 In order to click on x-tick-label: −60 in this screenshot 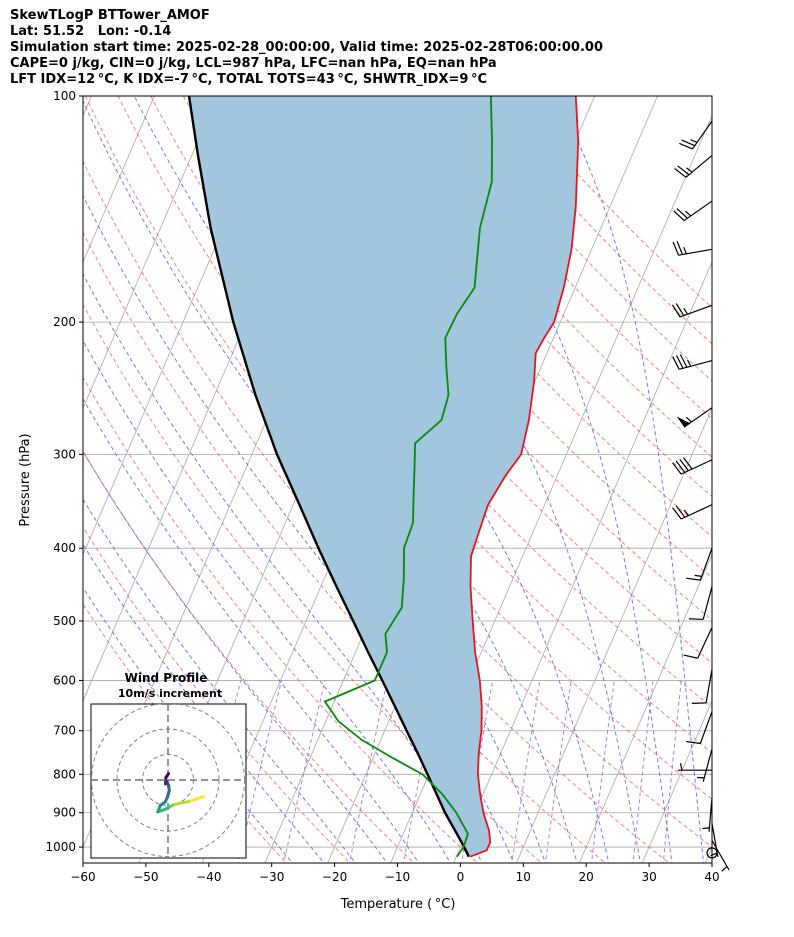, I will do `click(82, 877)`.